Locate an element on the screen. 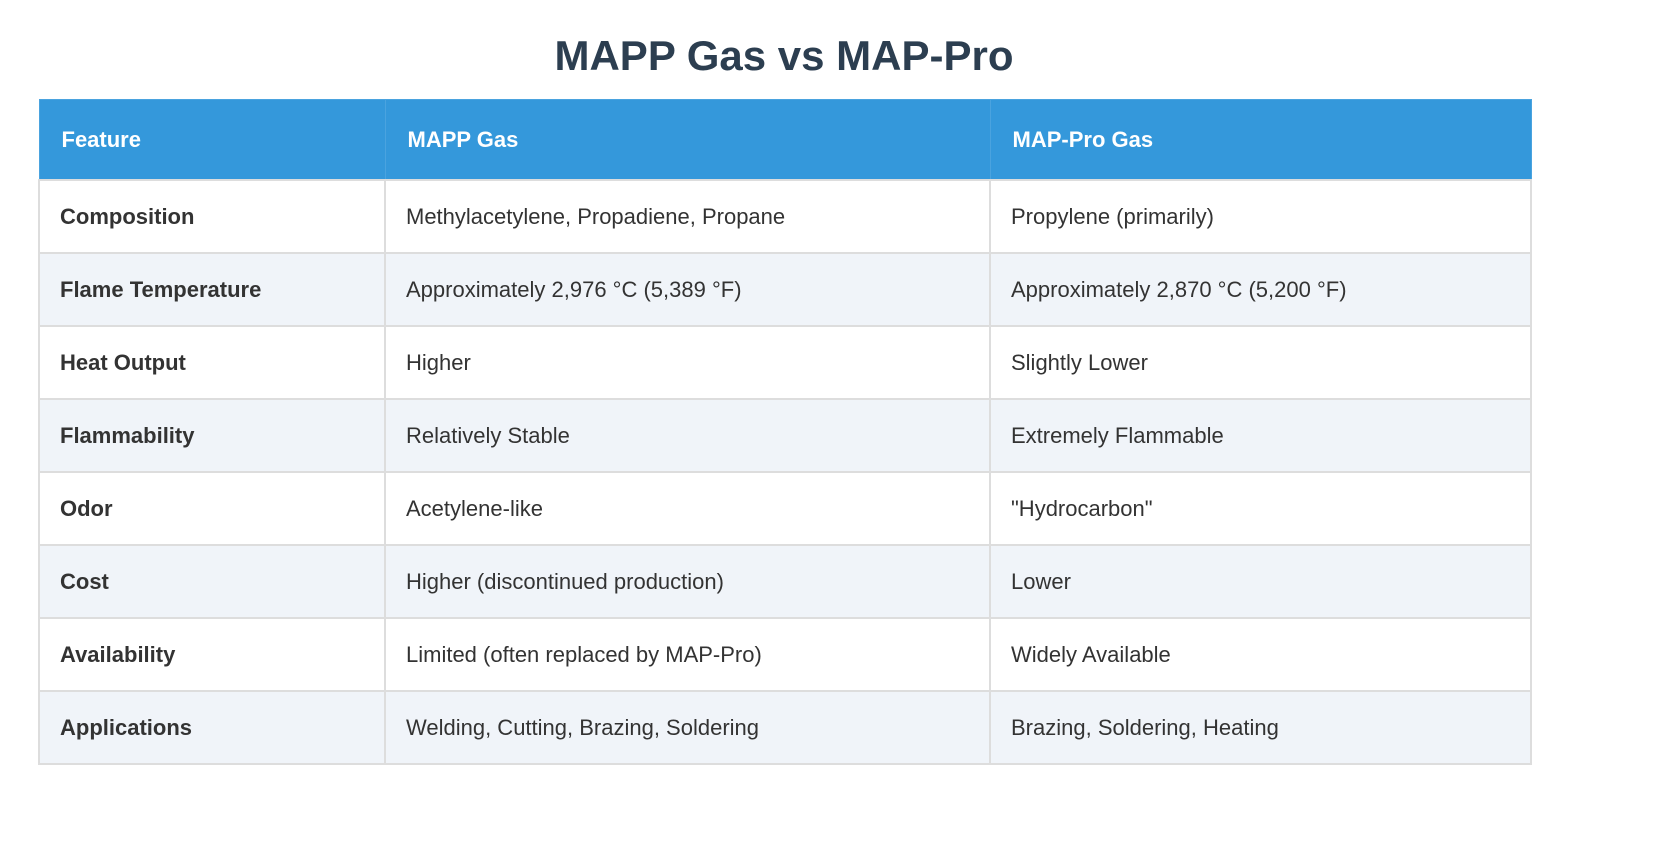 The image size is (1680, 862). header-row: Feature MAPP Gas MAP-Pro Gas is located at coordinates (785, 140).